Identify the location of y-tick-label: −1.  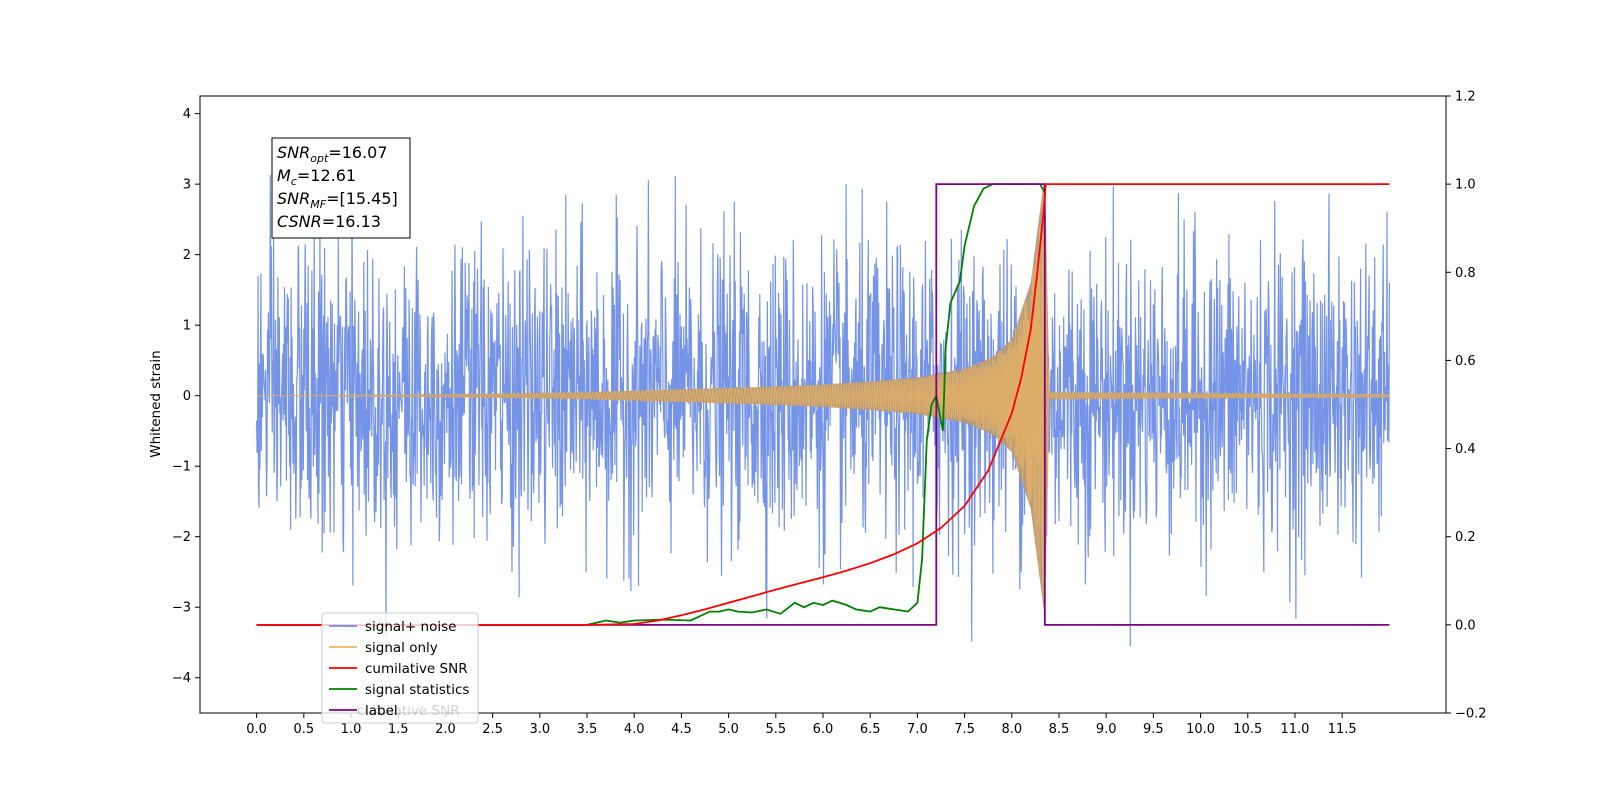
(181, 467).